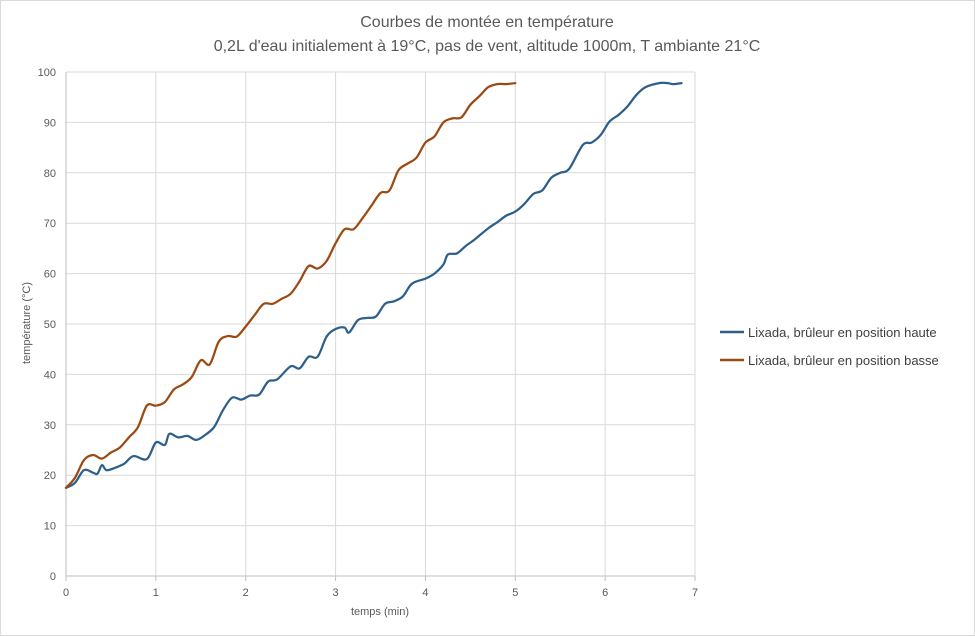  Describe the element at coordinates (53, 577) in the screenshot. I see `y-tick-label: 0` at that location.